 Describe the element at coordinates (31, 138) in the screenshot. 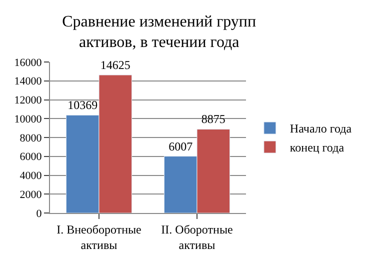

I see `y-tick-label: 8000` at that location.